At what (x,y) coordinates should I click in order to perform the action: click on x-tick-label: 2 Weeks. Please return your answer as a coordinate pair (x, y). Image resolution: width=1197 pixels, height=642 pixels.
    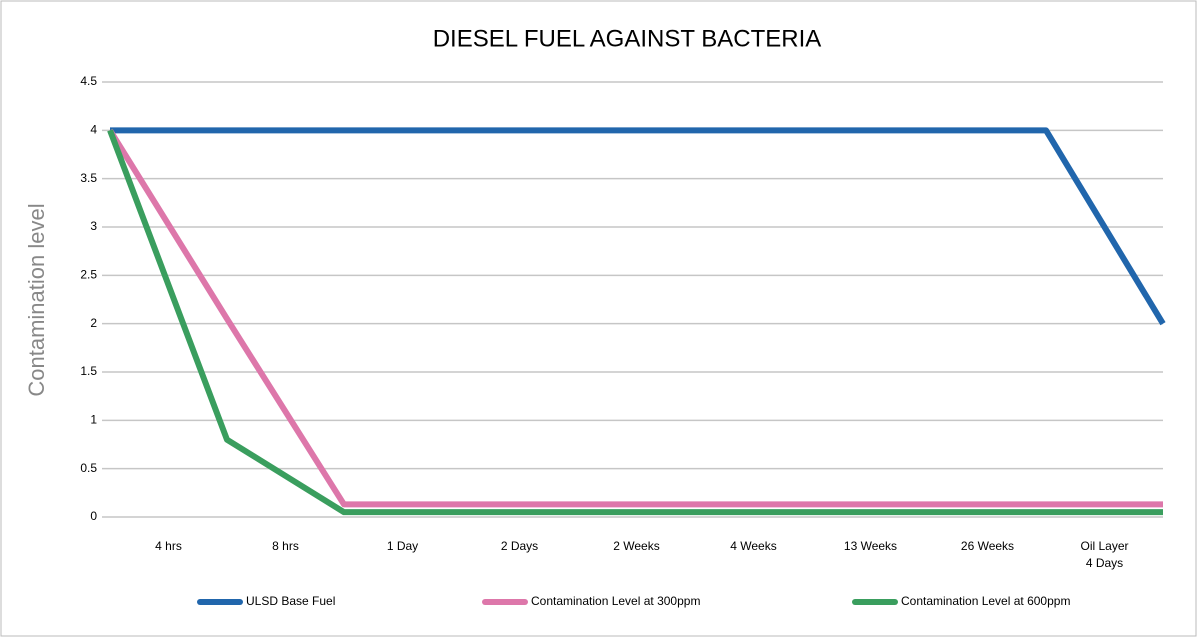
    Looking at the image, I should click on (636, 546).